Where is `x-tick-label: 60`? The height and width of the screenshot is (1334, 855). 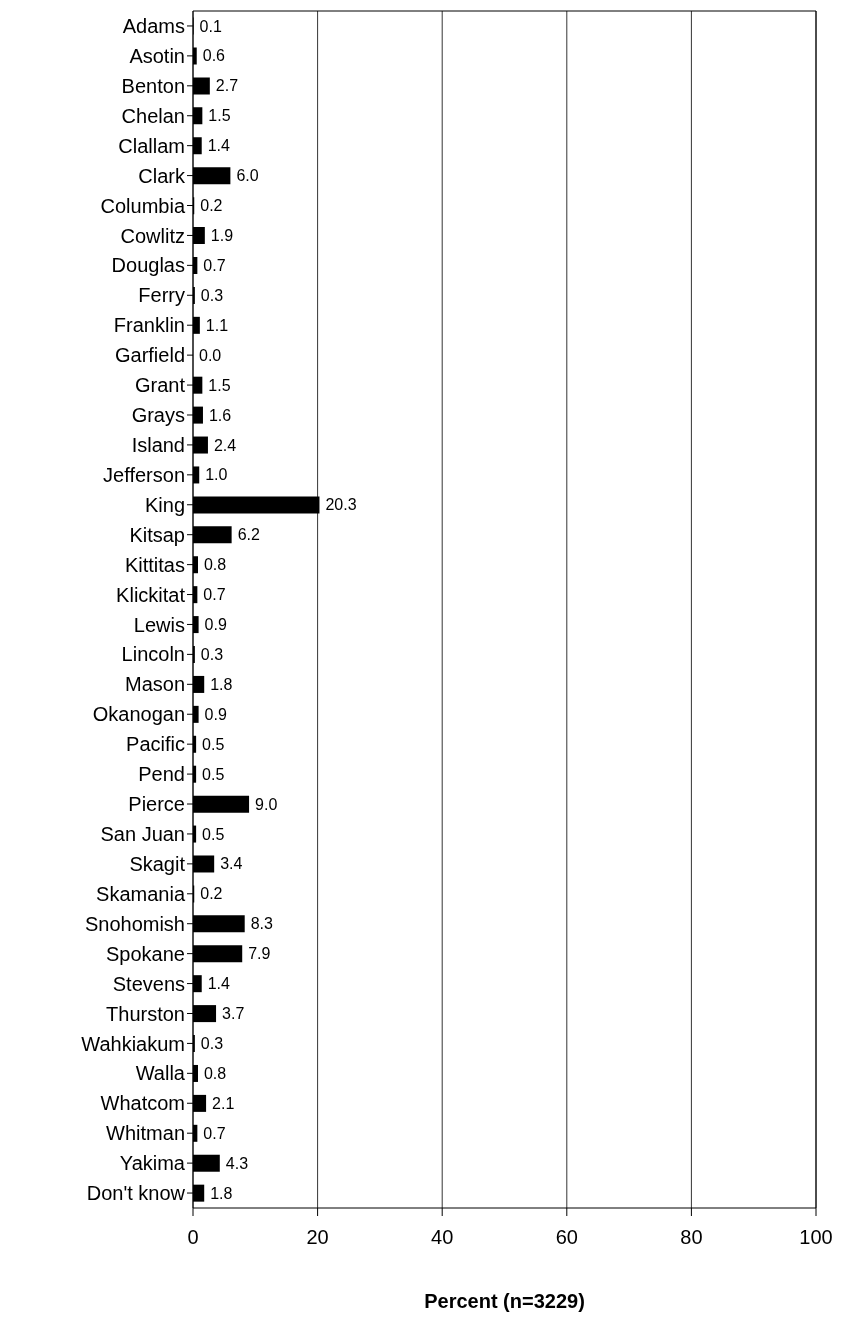 x-tick-label: 60 is located at coordinates (566, 1237).